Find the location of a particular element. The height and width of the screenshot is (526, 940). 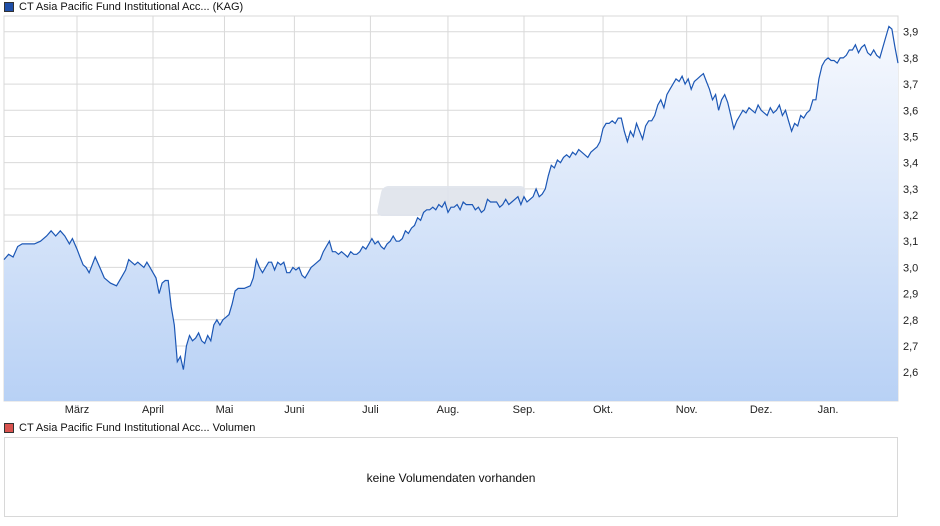

x-tick-label: Juli is located at coordinates (370, 410).